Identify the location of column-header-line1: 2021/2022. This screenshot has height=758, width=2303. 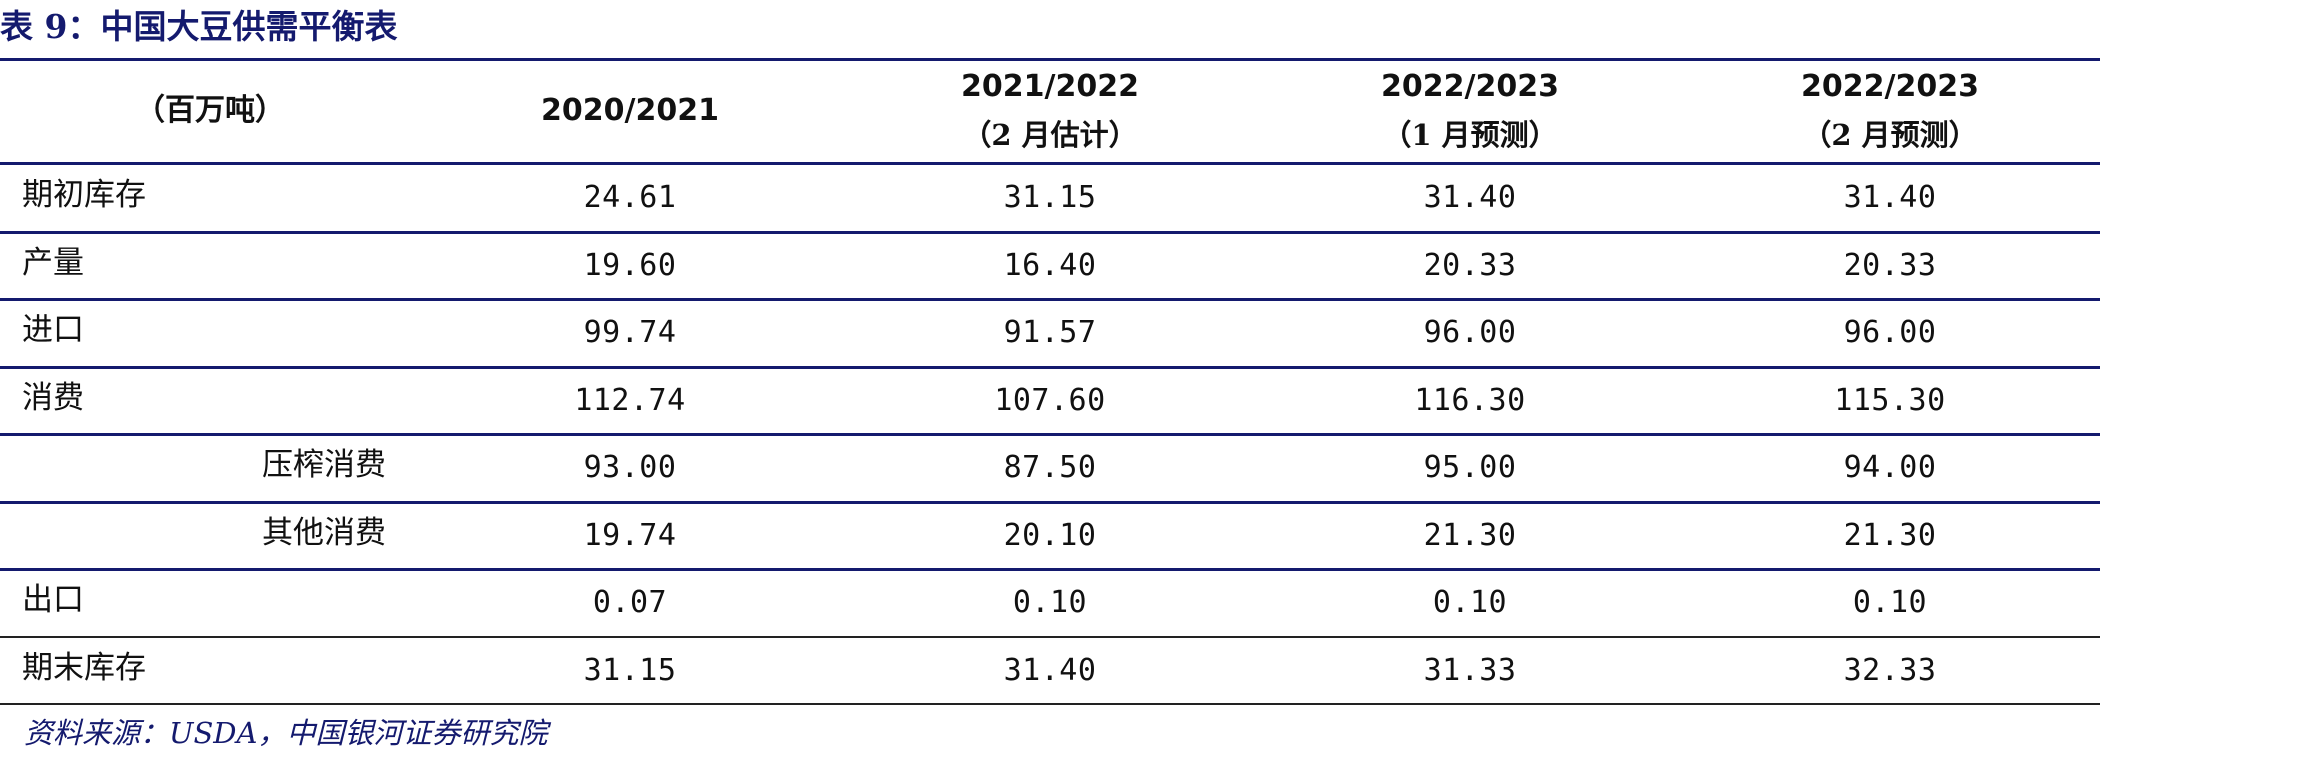
(1050, 86).